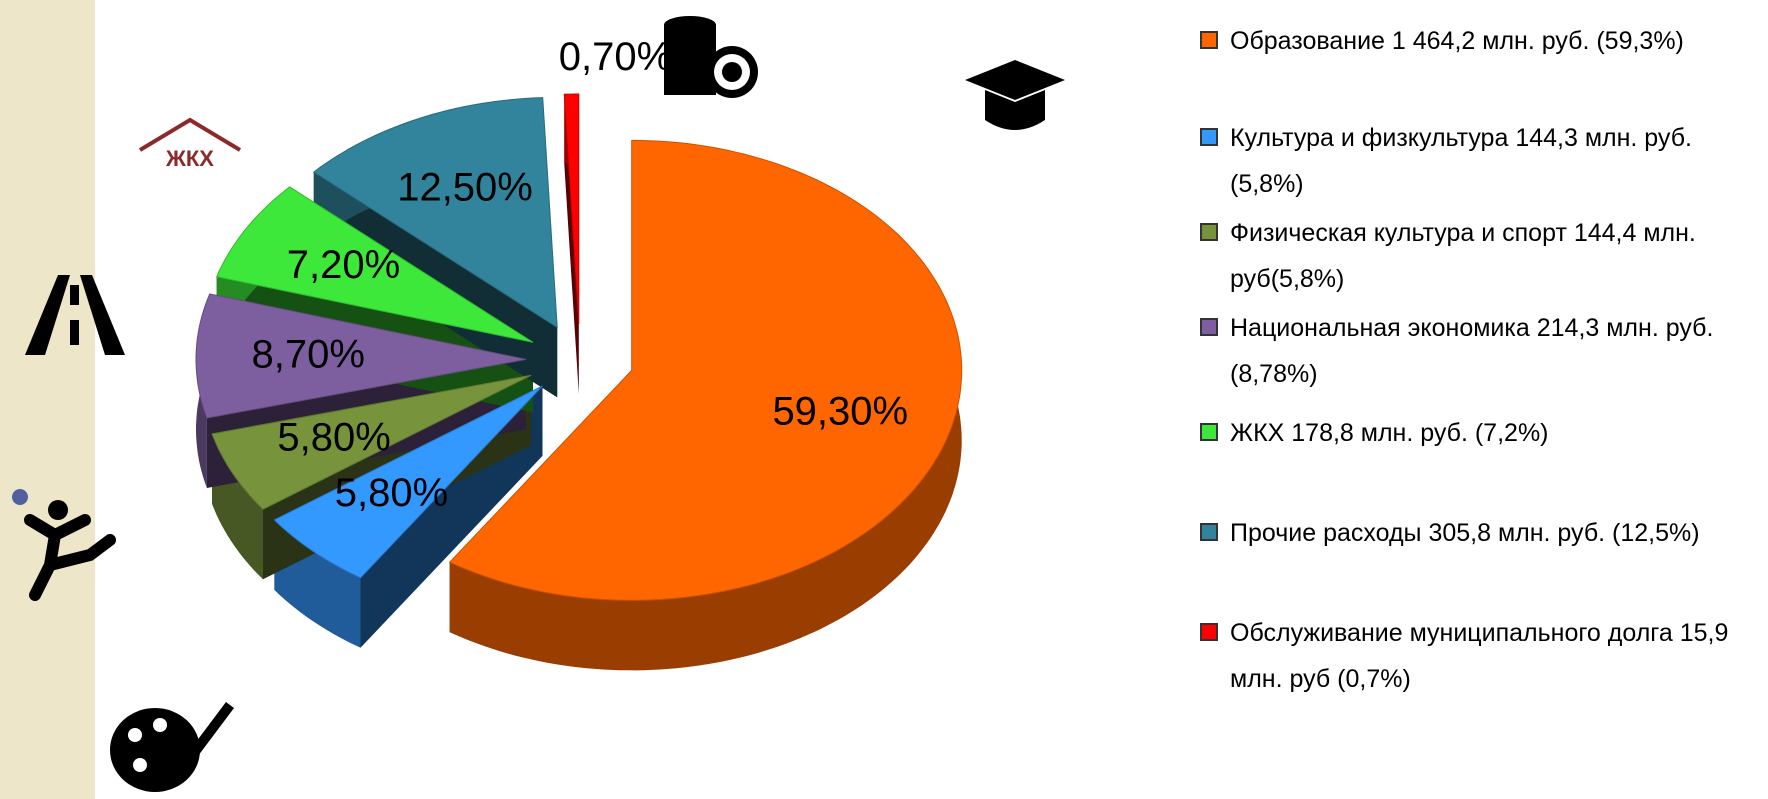 The image size is (1768, 799). I want to click on legend-entry: Образование 1 464,2 млн. руб. (59,3%), so click(1480, 41).